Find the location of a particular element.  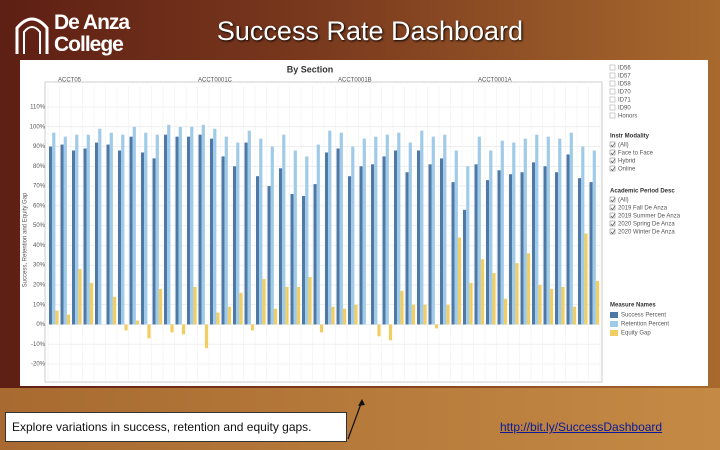

filter-option: 2020 Spring De Anza is located at coordinates (646, 225).